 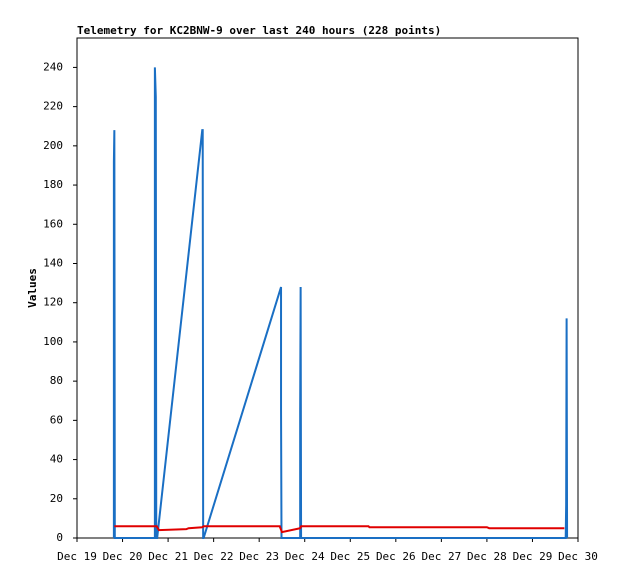 What do you see at coordinates (578, 556) in the screenshot?
I see `x-tick-label: Dec 30` at bounding box center [578, 556].